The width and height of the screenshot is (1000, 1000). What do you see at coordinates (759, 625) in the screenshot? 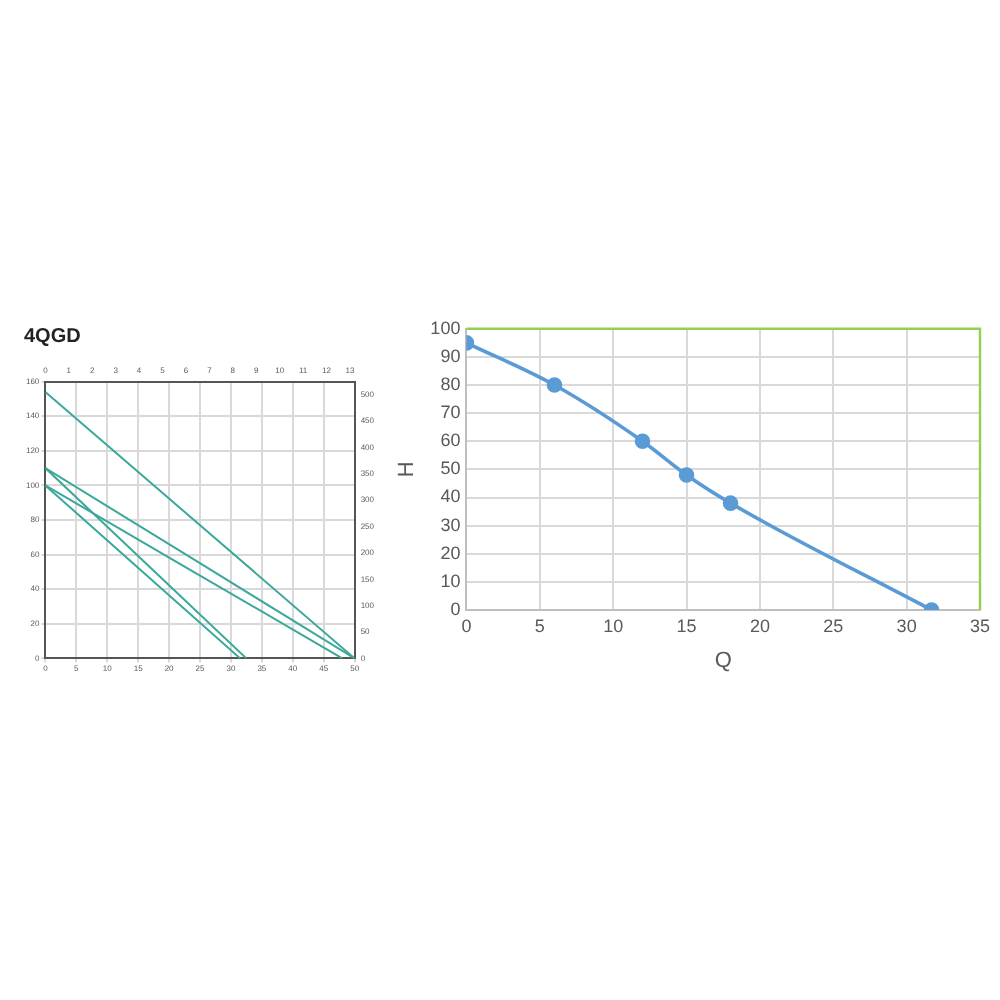
I see `x-tick-label: 20` at bounding box center [759, 625].